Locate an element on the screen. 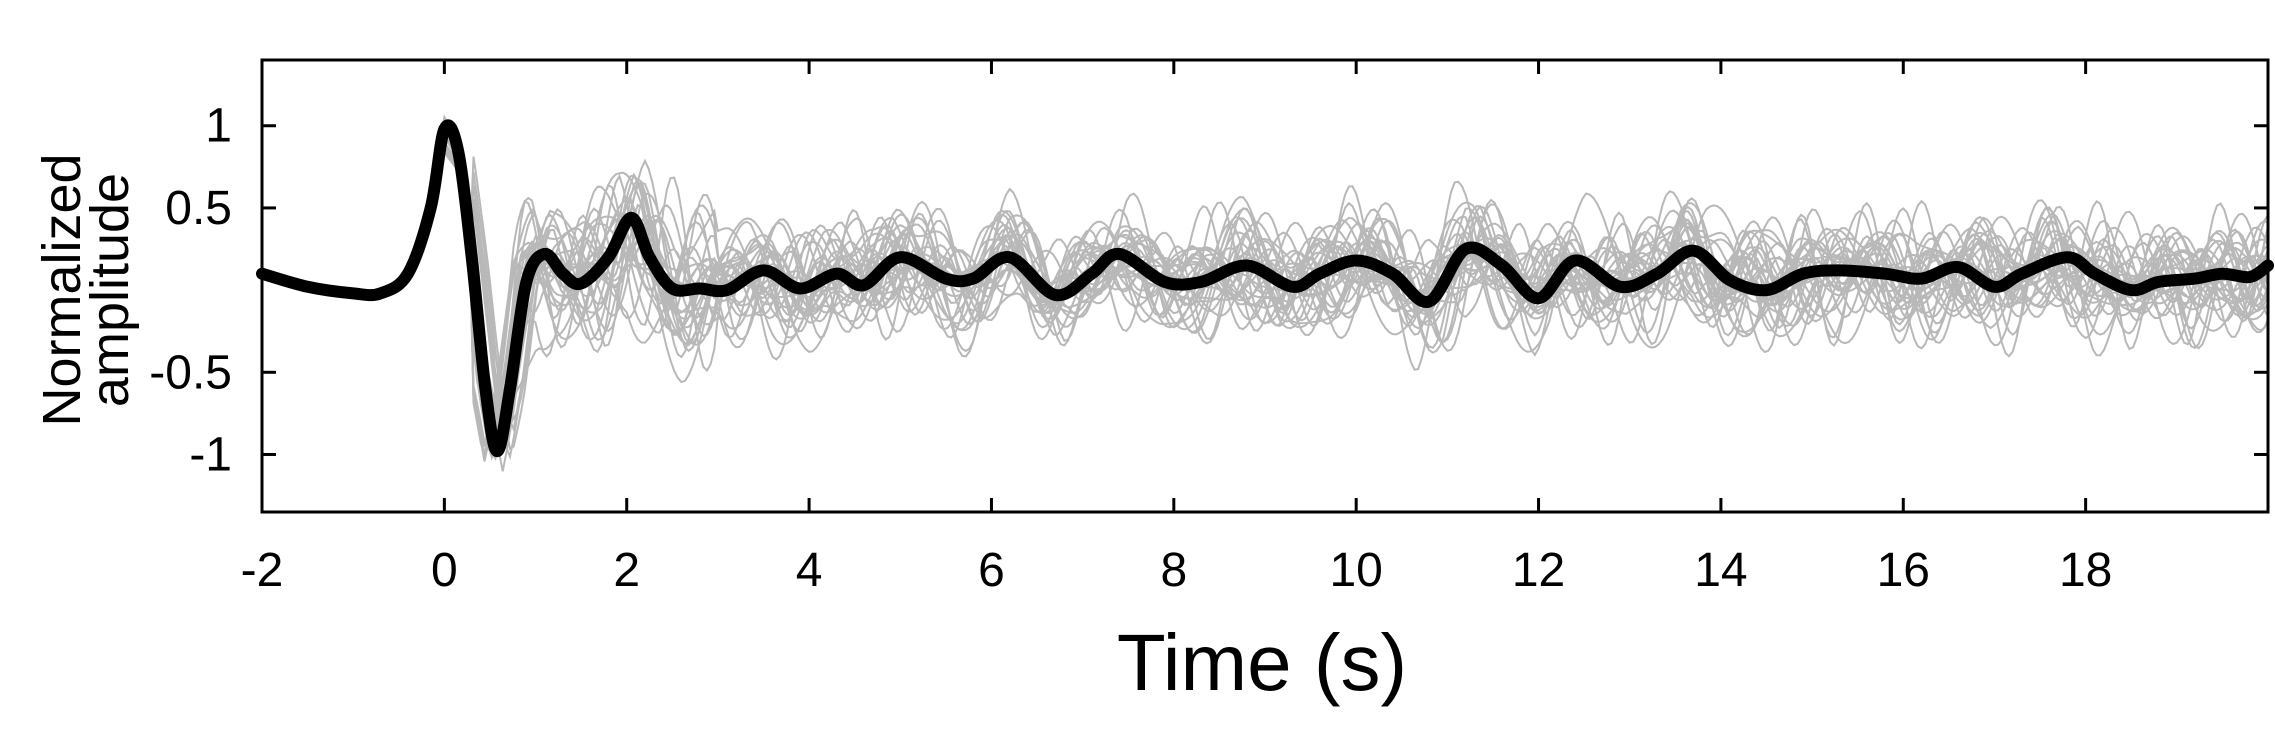 The height and width of the screenshot is (738, 2275). x-tick-labels: -2 0 2 4 6 8 10 12 14 16 18 is located at coordinates (1177, 570).